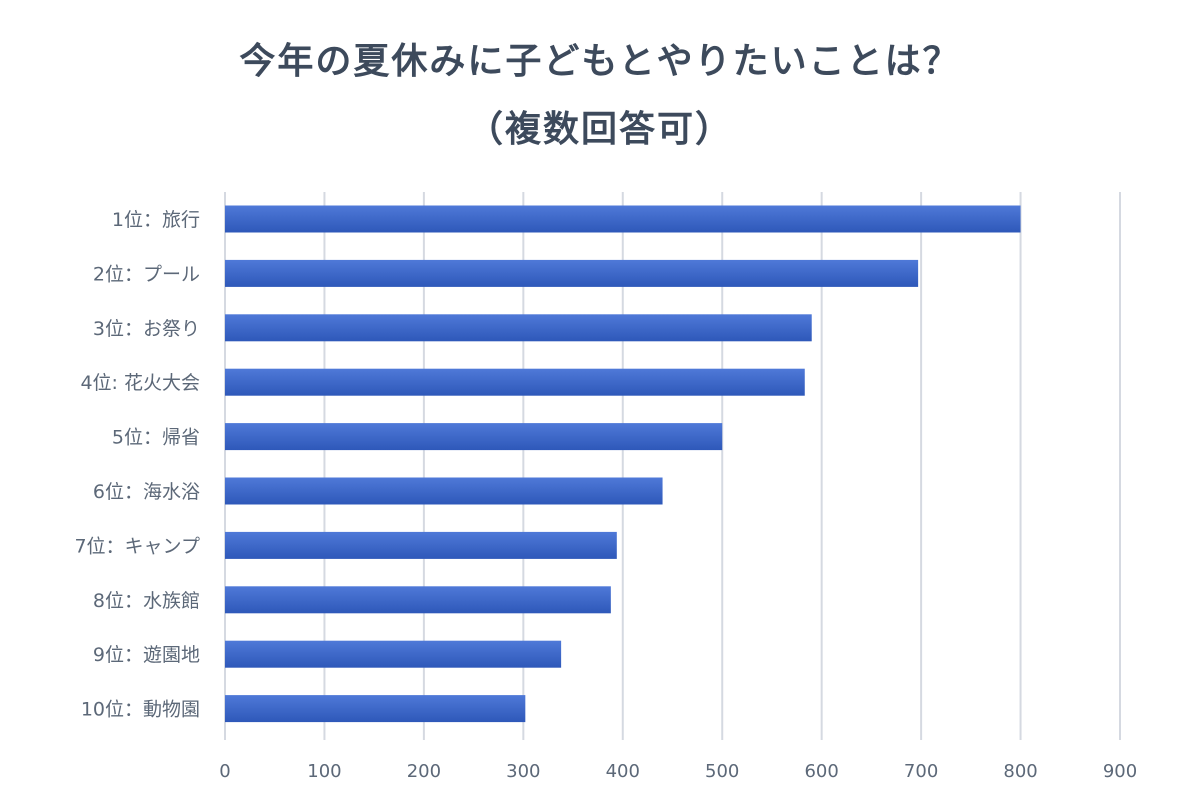  Describe the element at coordinates (146, 601) in the screenshot. I see `category-label: 8位：水族館` at that location.